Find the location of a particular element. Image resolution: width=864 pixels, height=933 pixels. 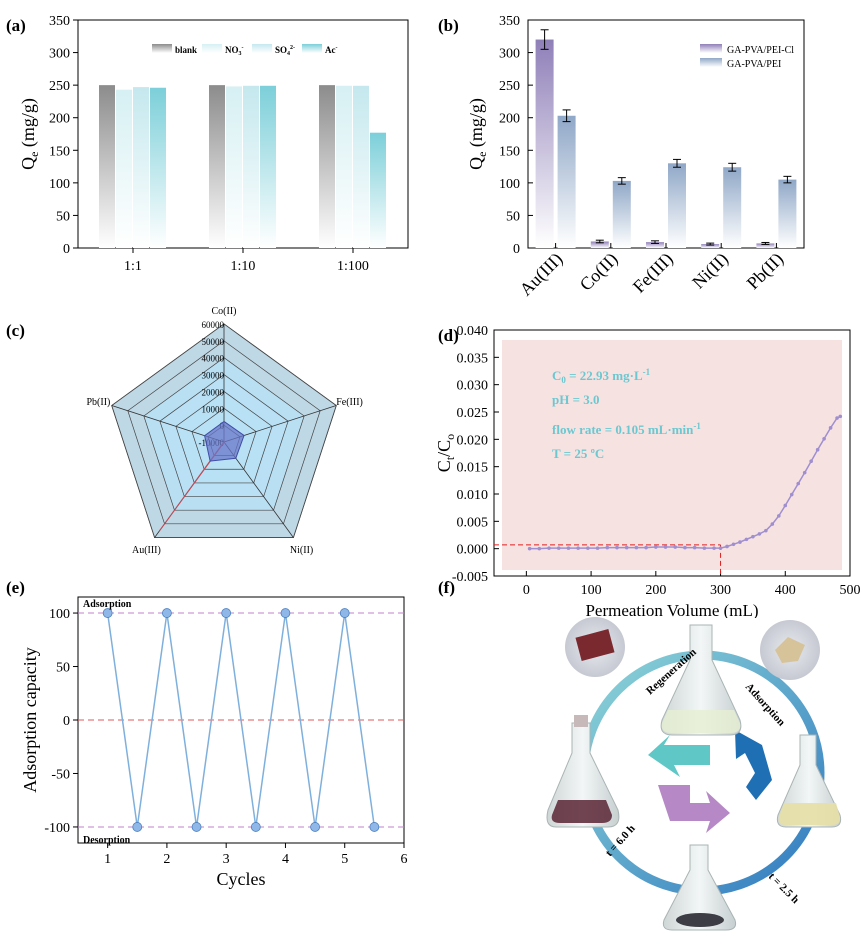

y-tick-label: 0.020 is located at coordinates (473, 440).